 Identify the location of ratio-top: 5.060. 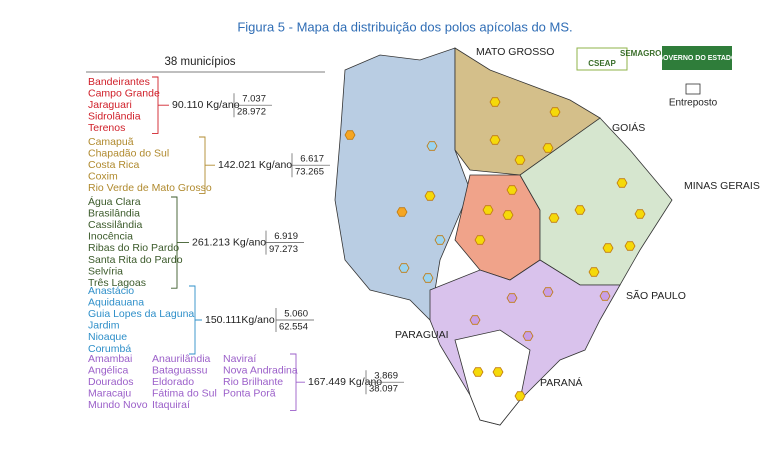
(296, 314).